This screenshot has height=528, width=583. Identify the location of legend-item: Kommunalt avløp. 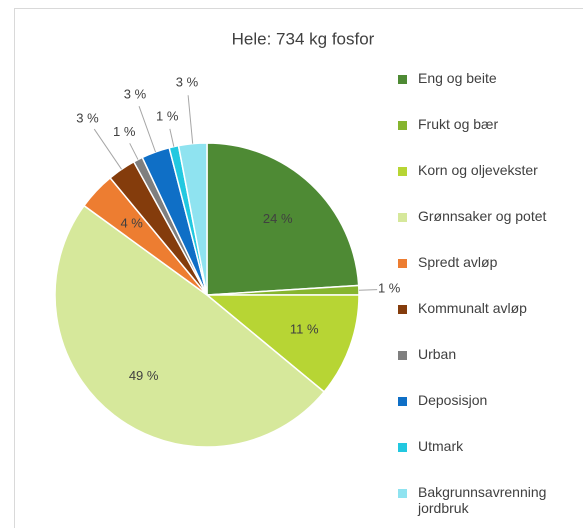
(488, 323).